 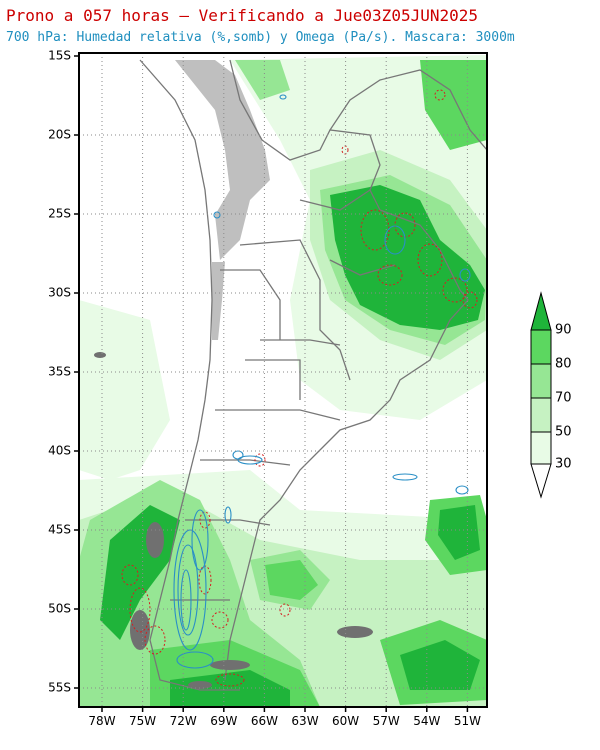 I want to click on rh-80-north-top, so click(x=453, y=105).